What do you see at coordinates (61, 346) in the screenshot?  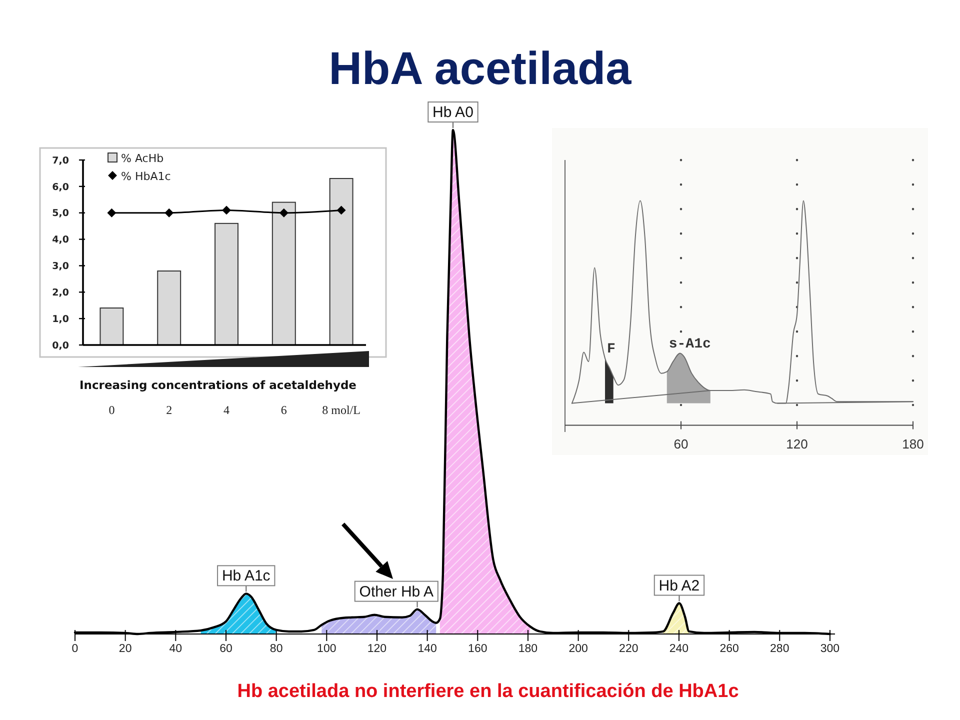 I see `y-tick-label: 0,0` at bounding box center [61, 346].